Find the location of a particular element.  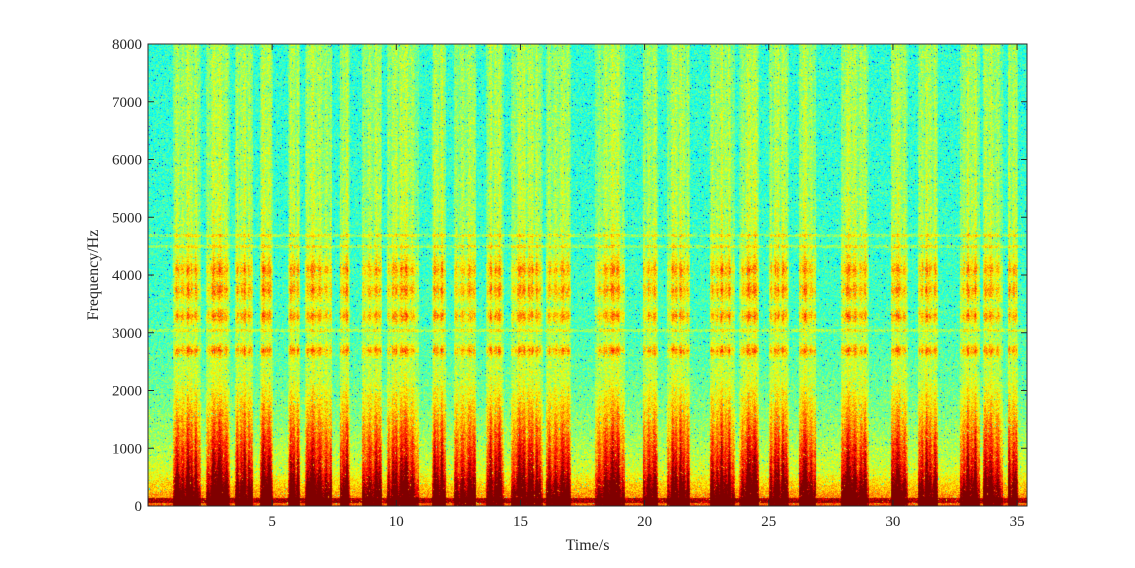

y-tick-label: 3000 is located at coordinates (127, 334).